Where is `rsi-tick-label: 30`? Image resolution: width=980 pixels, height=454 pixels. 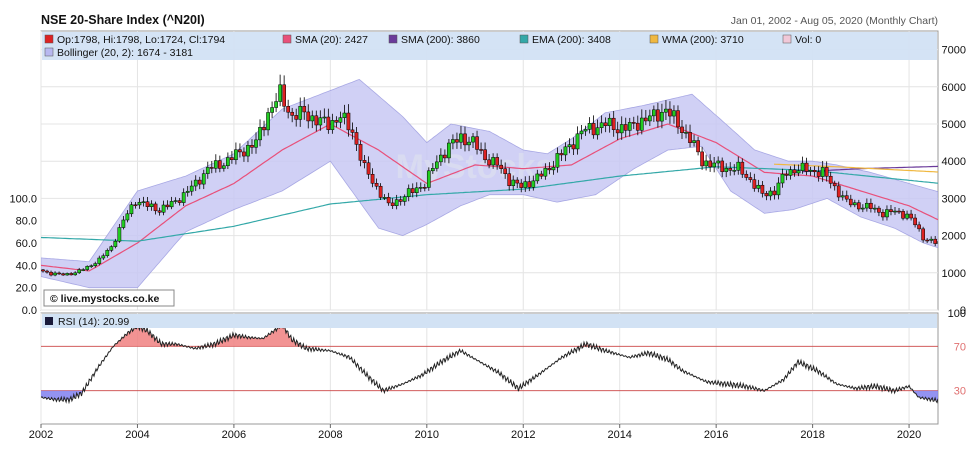 rsi-tick-label: 30 is located at coordinates (960, 392).